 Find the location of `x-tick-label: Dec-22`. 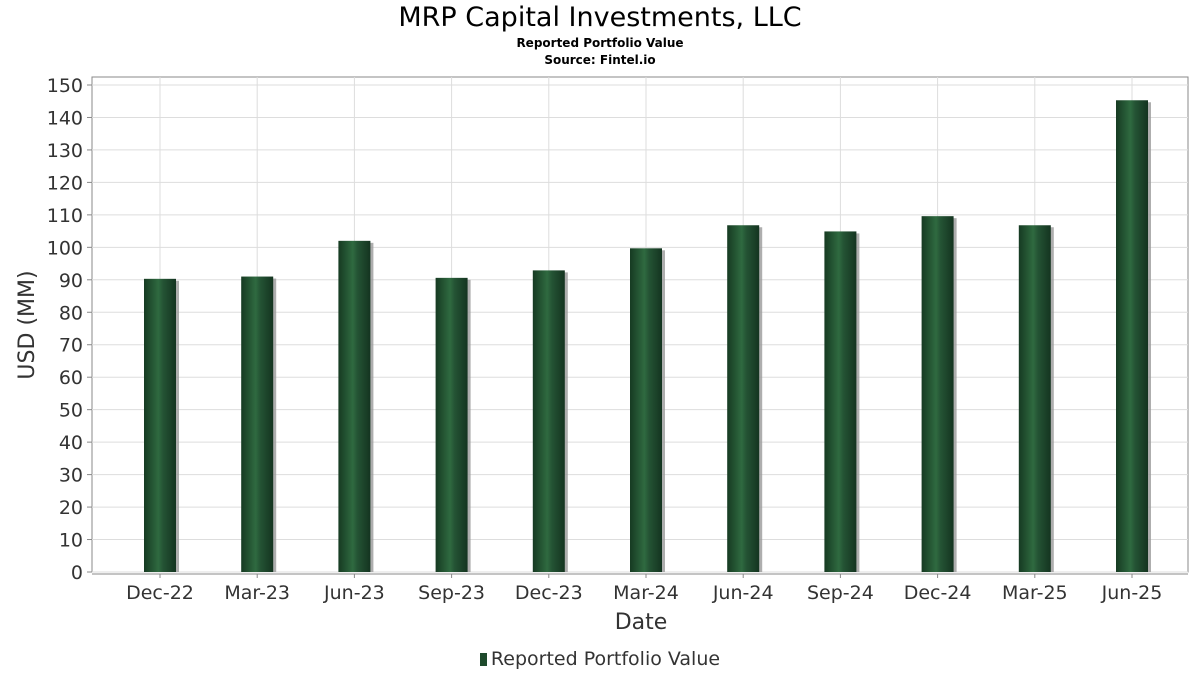

x-tick-label: Dec-22 is located at coordinates (160, 593).